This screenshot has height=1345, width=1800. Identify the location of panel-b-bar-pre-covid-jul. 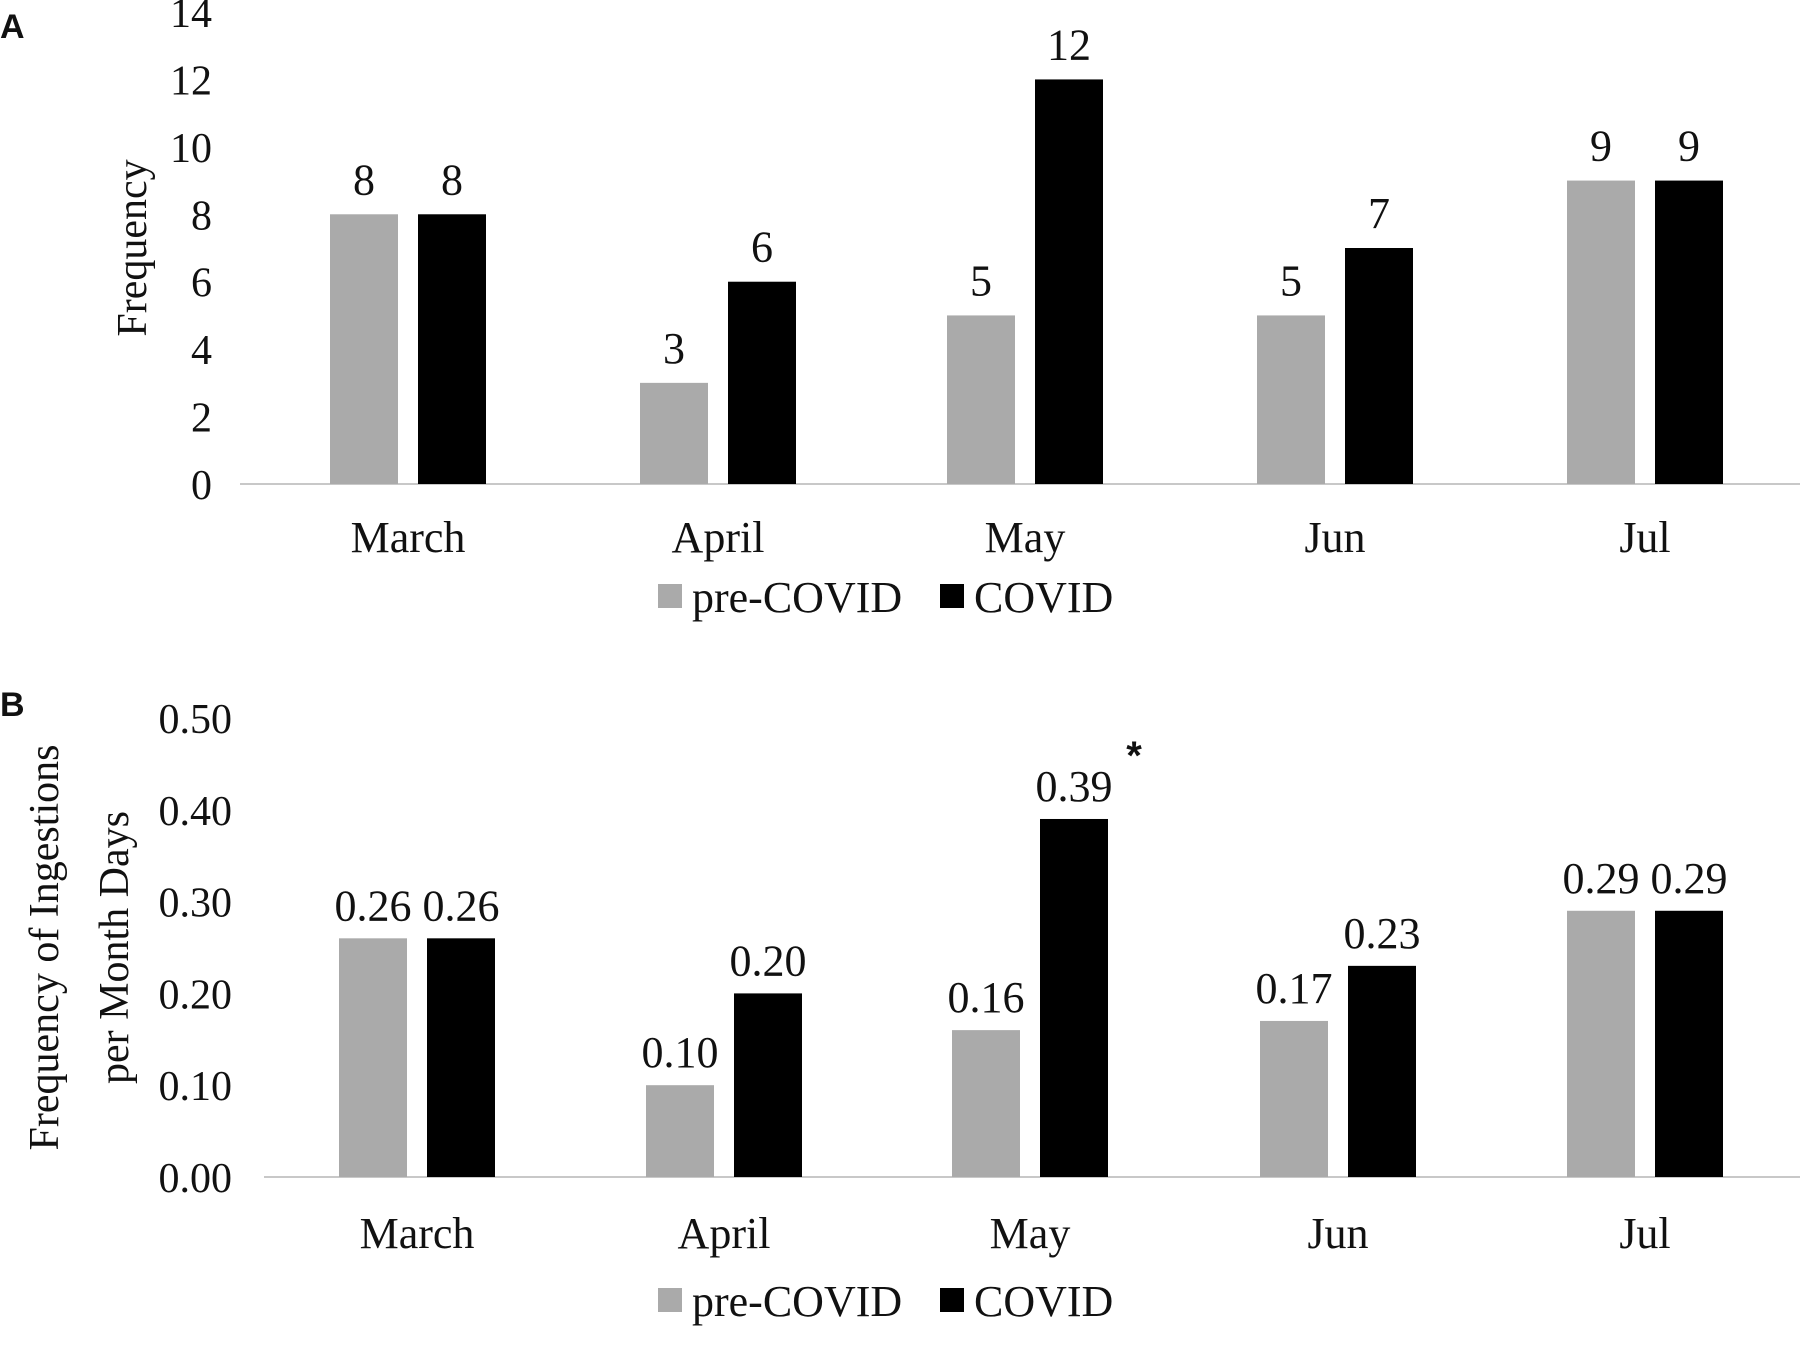
(1601, 1043).